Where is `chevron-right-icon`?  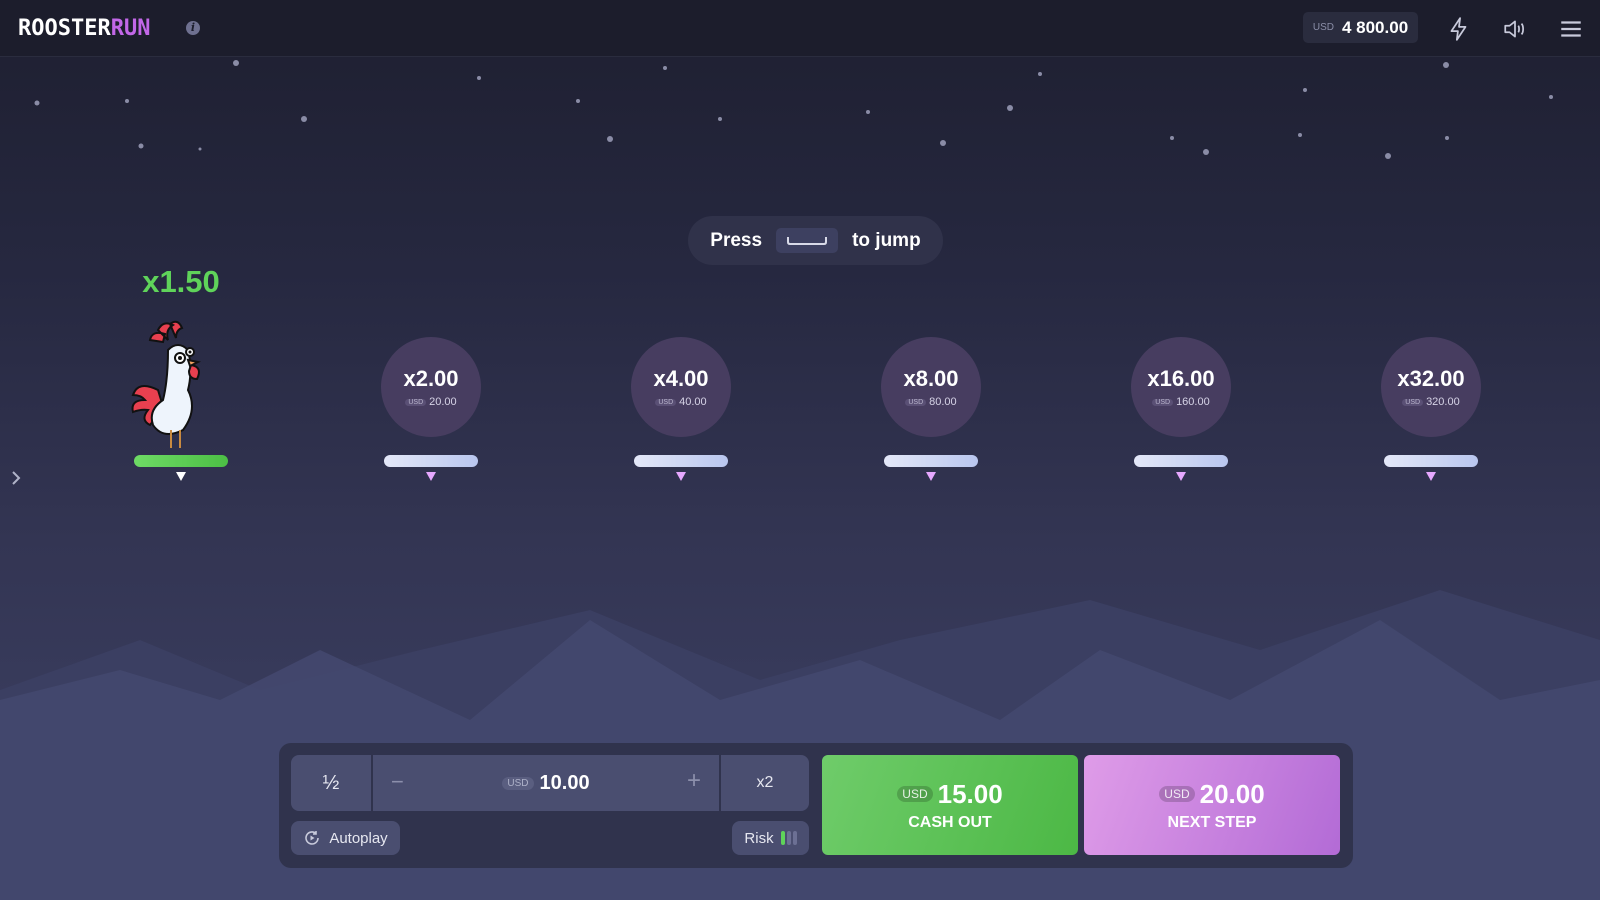 chevron-right-icon is located at coordinates (16, 478).